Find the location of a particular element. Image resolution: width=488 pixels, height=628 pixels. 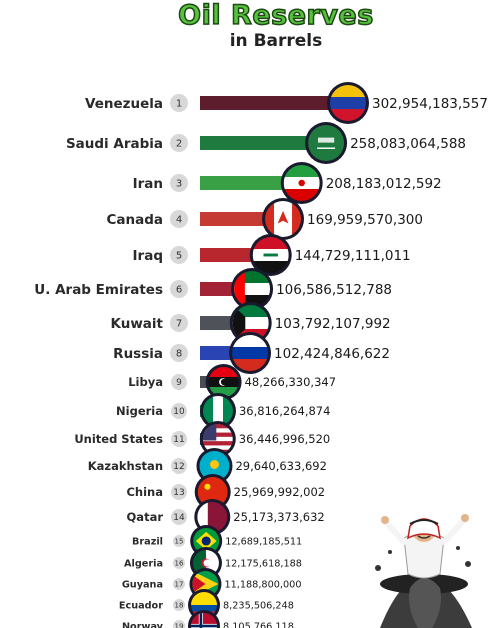

bar-row: Iran 3 208,183,012,592 is located at coordinates (287, 183).